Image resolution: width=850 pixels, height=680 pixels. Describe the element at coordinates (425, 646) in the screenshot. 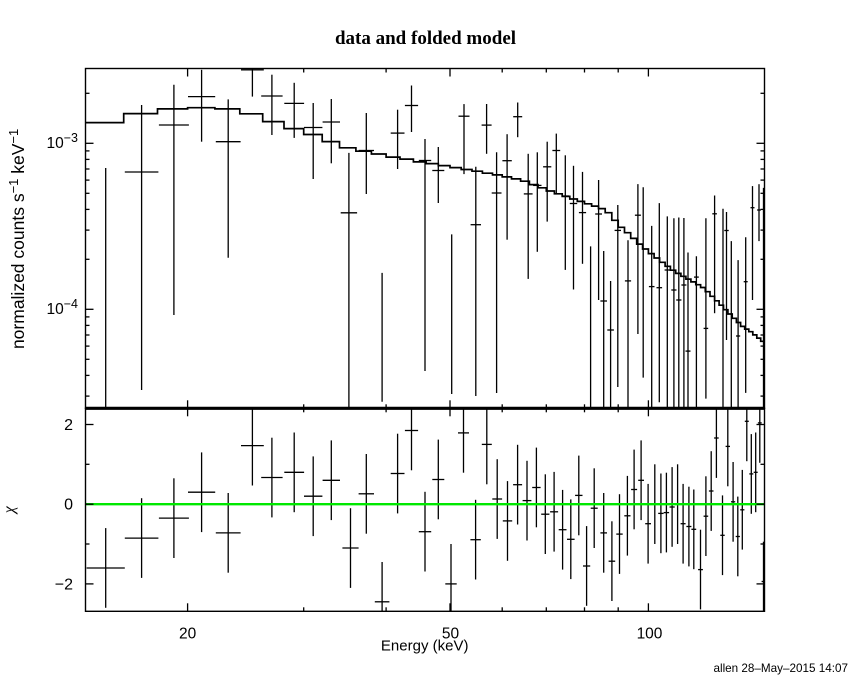

I see `svg-text: Energy (keV)` at that location.